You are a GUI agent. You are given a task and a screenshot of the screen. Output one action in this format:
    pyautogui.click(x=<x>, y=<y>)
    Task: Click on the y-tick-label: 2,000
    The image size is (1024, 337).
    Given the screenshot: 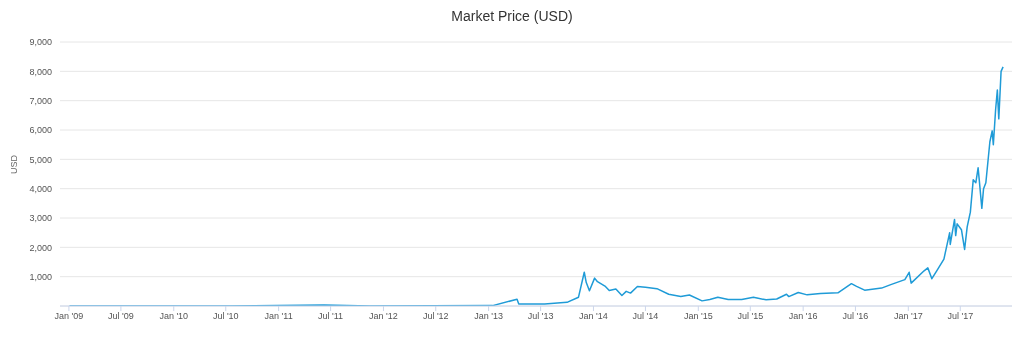 What is the action you would take?
    pyautogui.click(x=40, y=247)
    